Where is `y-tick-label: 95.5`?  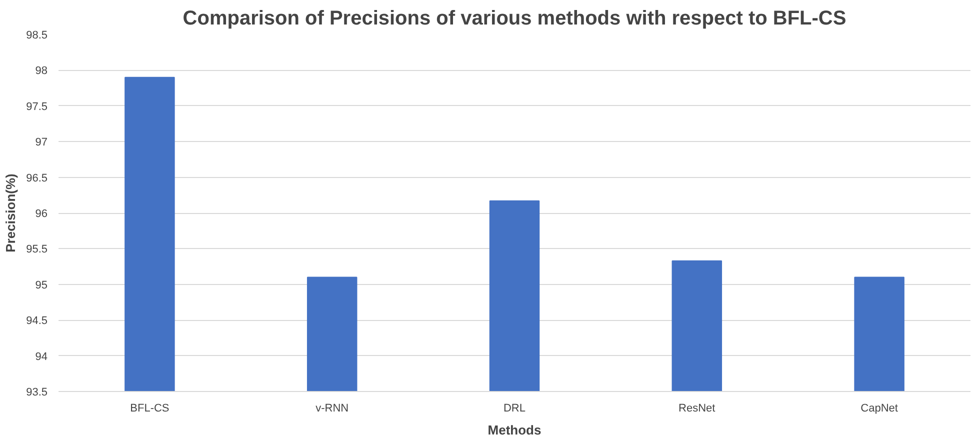
y-tick-label: 95.5 is located at coordinates (37, 250).